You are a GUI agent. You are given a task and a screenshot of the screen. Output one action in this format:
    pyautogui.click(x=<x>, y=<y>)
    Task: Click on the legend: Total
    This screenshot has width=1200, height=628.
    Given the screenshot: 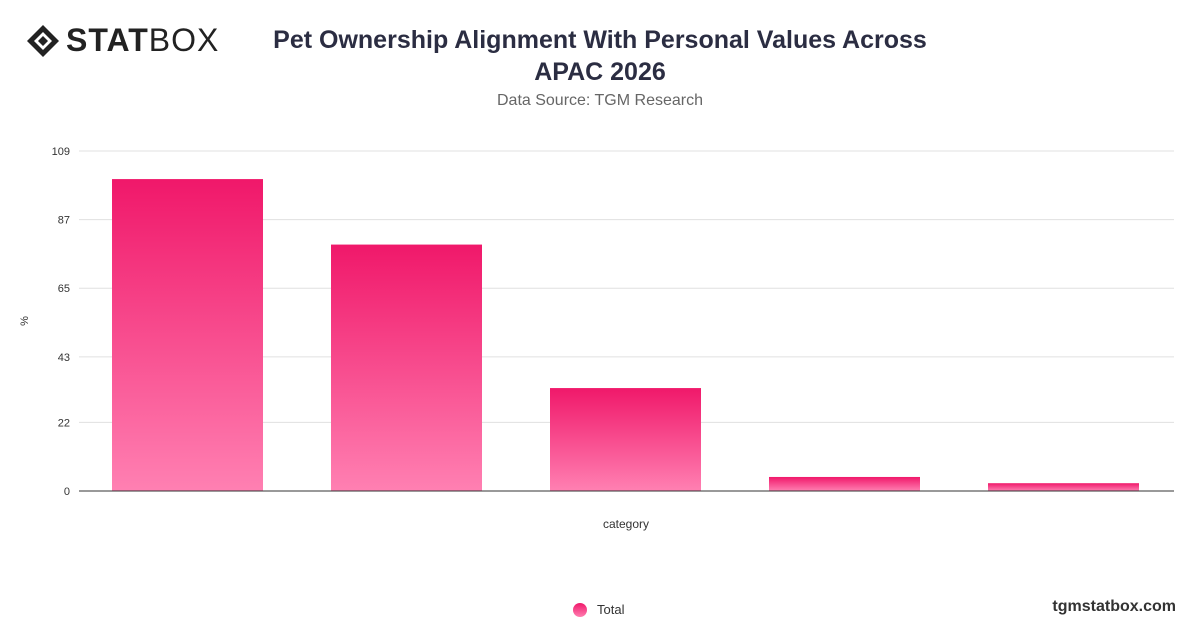 What is the action you would take?
    pyautogui.click(x=598, y=609)
    